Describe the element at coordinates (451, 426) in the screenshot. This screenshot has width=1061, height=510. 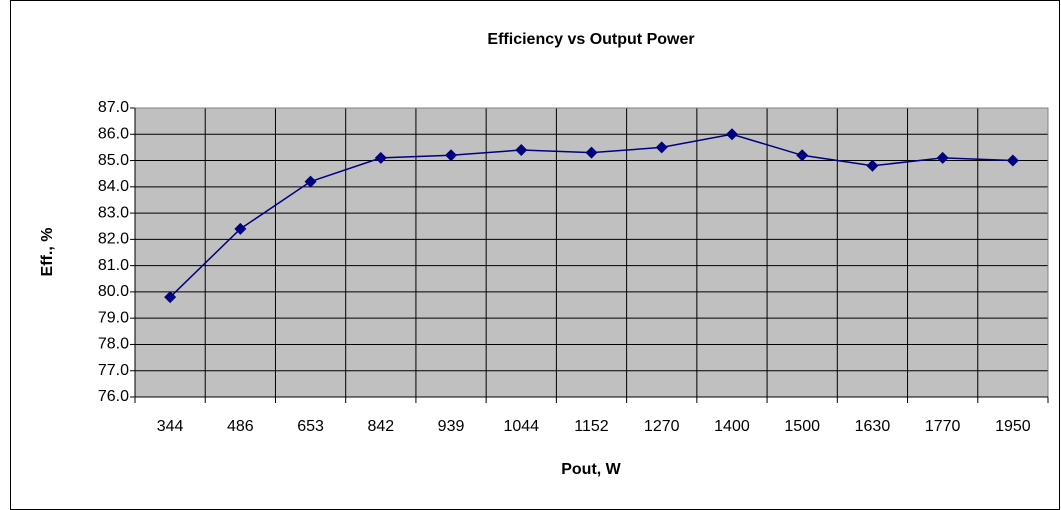
I see `x-tick-label: 939` at that location.